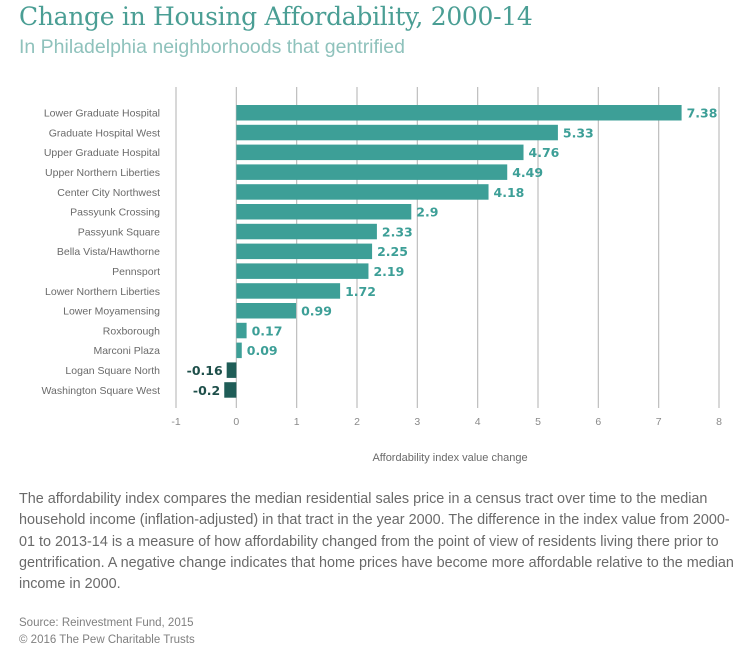 This screenshot has width=755, height=657. What do you see at coordinates (108, 252) in the screenshot?
I see `category-label: Bella Vista/Hawthorne` at bounding box center [108, 252].